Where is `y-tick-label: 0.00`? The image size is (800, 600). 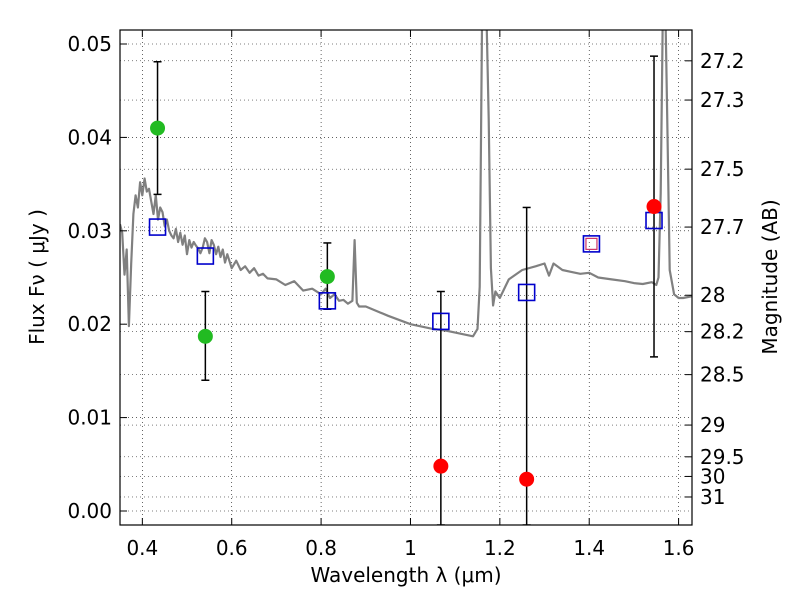
y-tick-label: 0.00 is located at coordinates (89, 511).